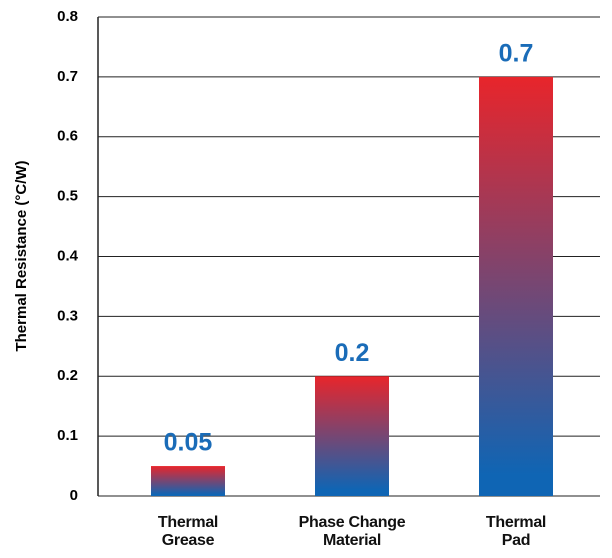  I want to click on x-tick-label: Phase Change Material, so click(352, 531).